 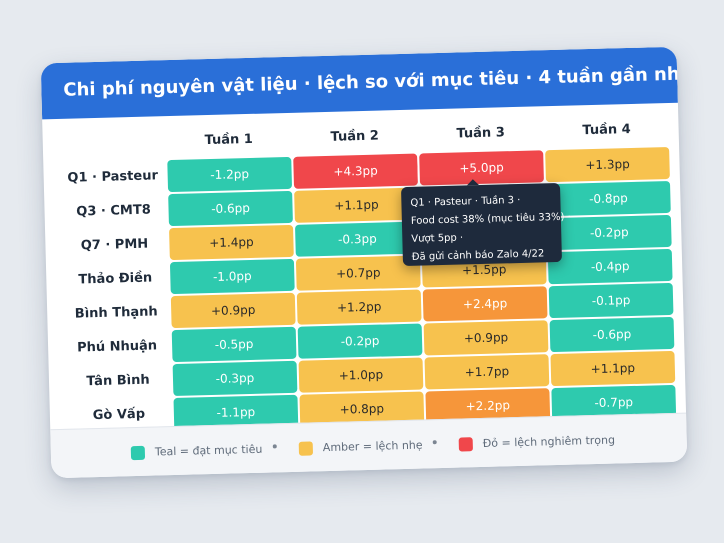 I want to click on row-label: Bình Thạnh, so click(x=116, y=313).